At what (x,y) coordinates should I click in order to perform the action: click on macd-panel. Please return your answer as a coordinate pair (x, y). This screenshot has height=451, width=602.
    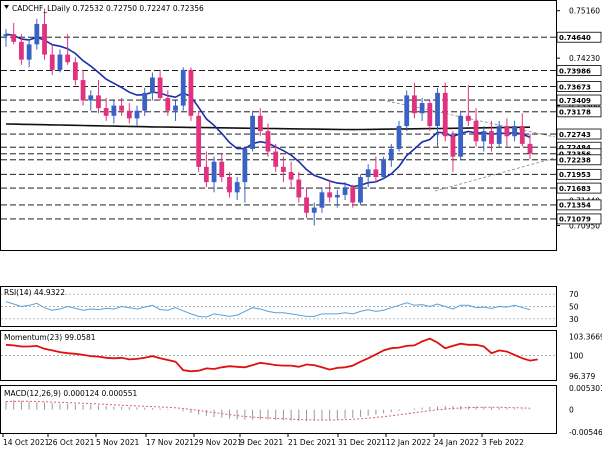
    Looking at the image, I should click on (278, 409).